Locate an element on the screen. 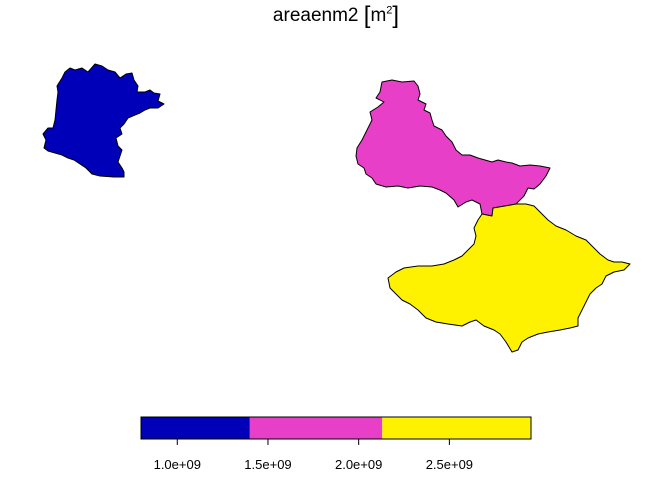 The width and height of the screenshot is (672, 480). legend: 1.0e+09 1.5e+09 2.0e+09 2.5e+09 is located at coordinates (336, 444).